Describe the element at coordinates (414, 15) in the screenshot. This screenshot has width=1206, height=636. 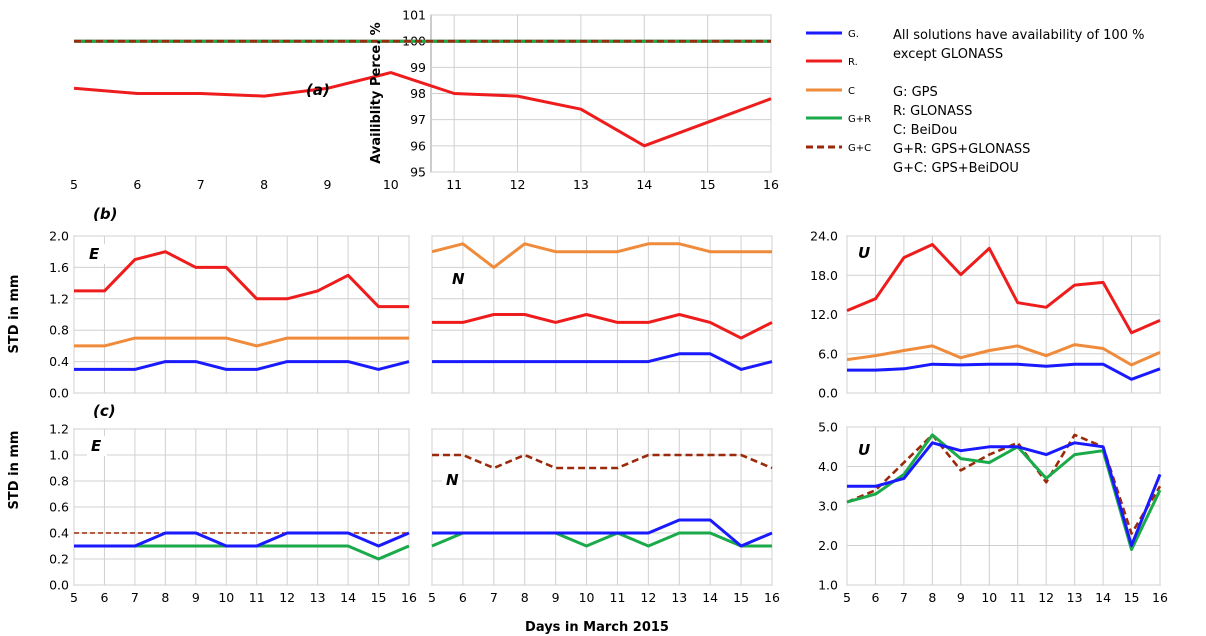
I see `y-tick-label: 101` at that location.